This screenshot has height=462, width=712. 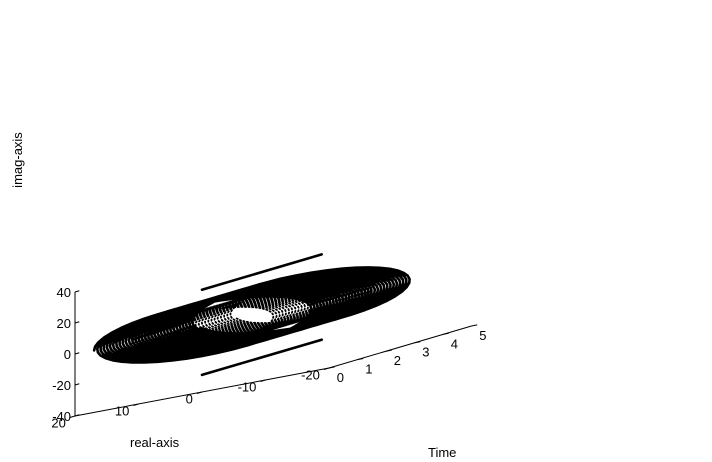 What do you see at coordinates (482, 335) in the screenshot?
I see `x-tick-label: 5` at bounding box center [482, 335].